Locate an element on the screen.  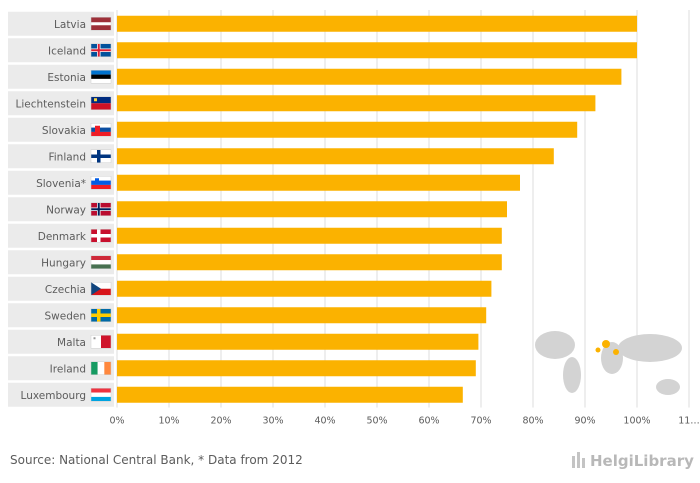
category-label: Liechtenstein is located at coordinates (50, 104).